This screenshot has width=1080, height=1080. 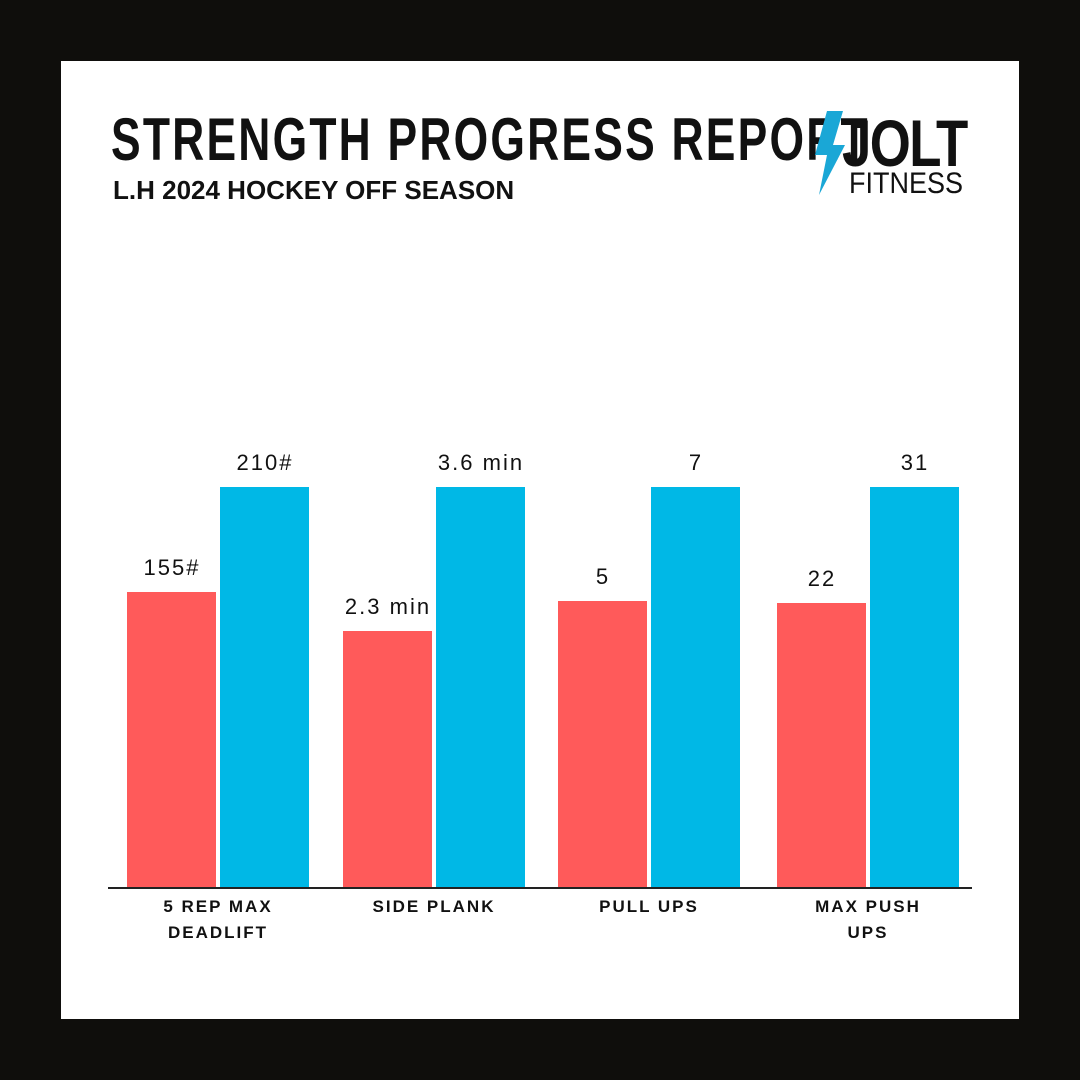 I want to click on x-tick-label: PULL UPS, so click(x=649, y=906).